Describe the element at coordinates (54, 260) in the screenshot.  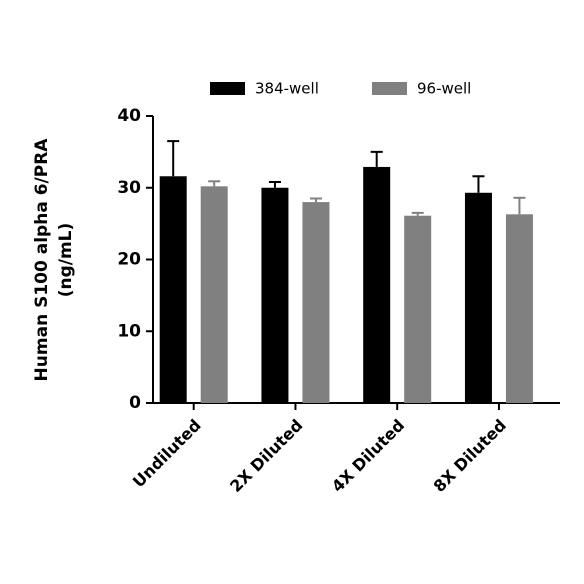
I see `y-axis-title: Human S100 alpha 6/PRA (ng/mL)` at that location.